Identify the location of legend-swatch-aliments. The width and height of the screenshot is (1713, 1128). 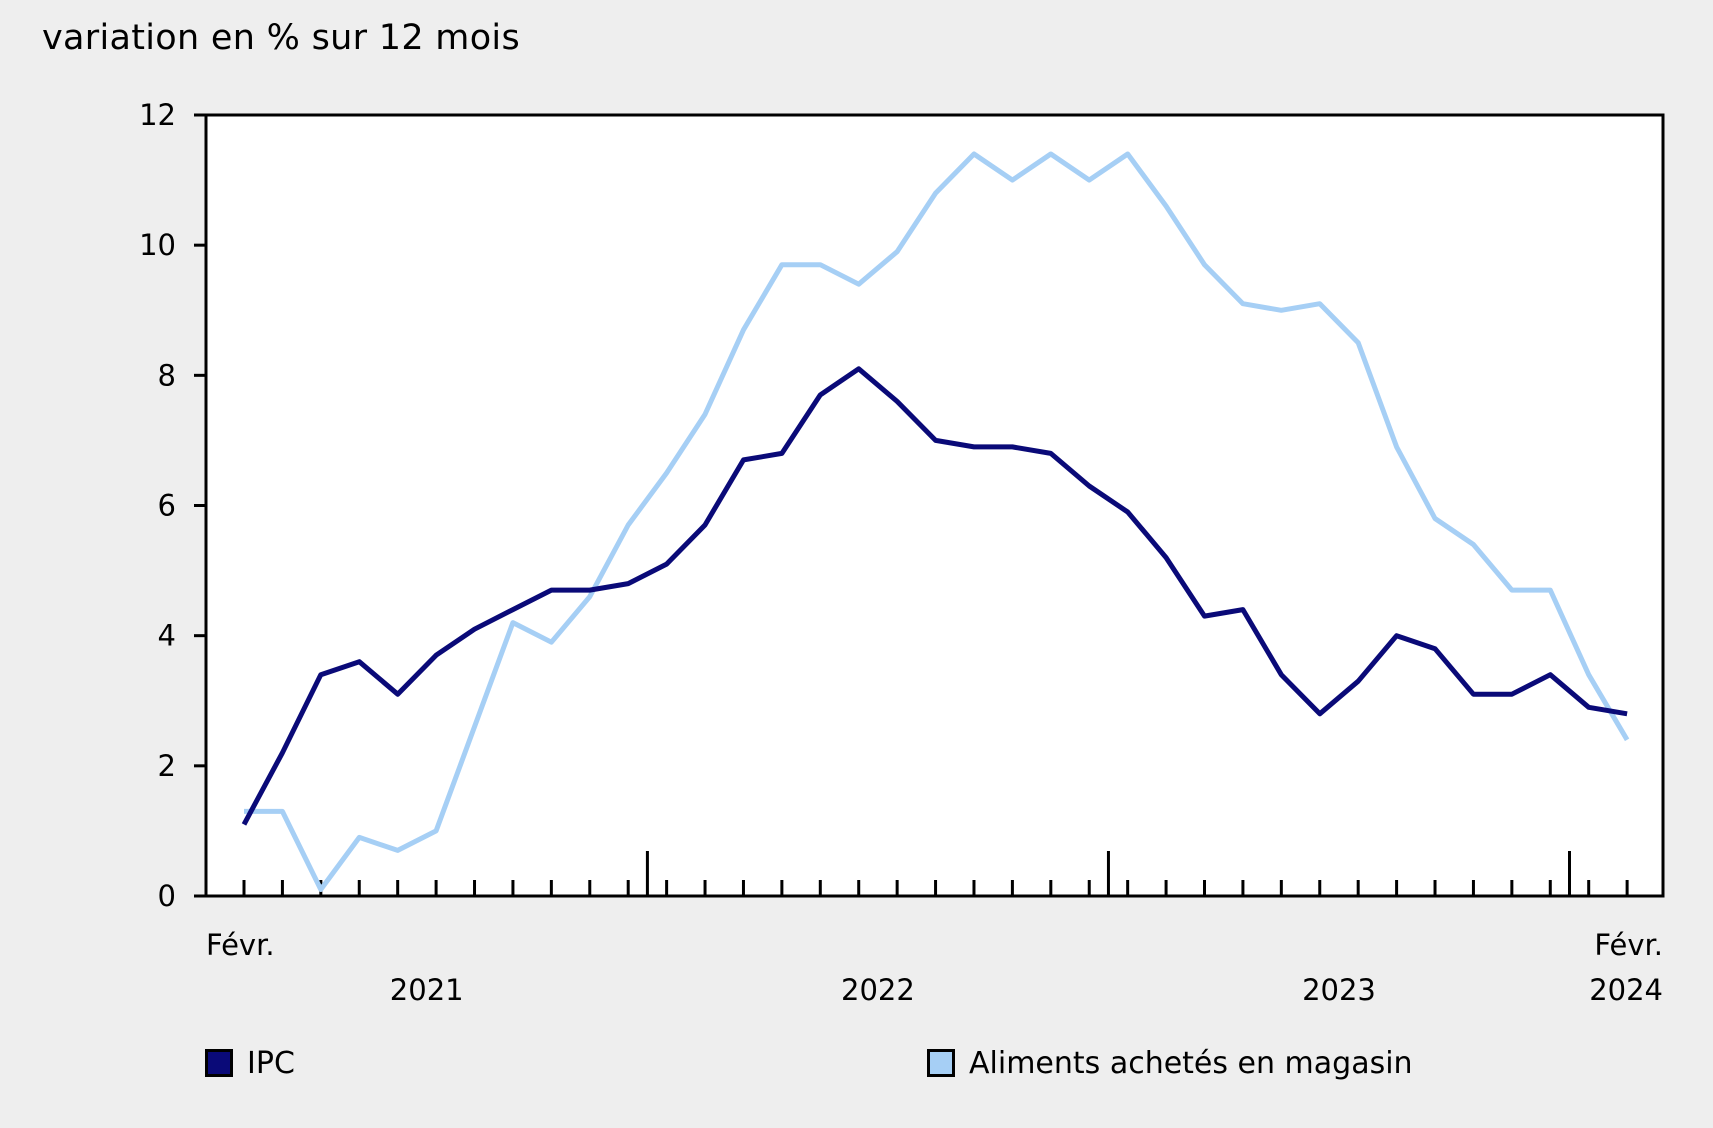
(941, 1063).